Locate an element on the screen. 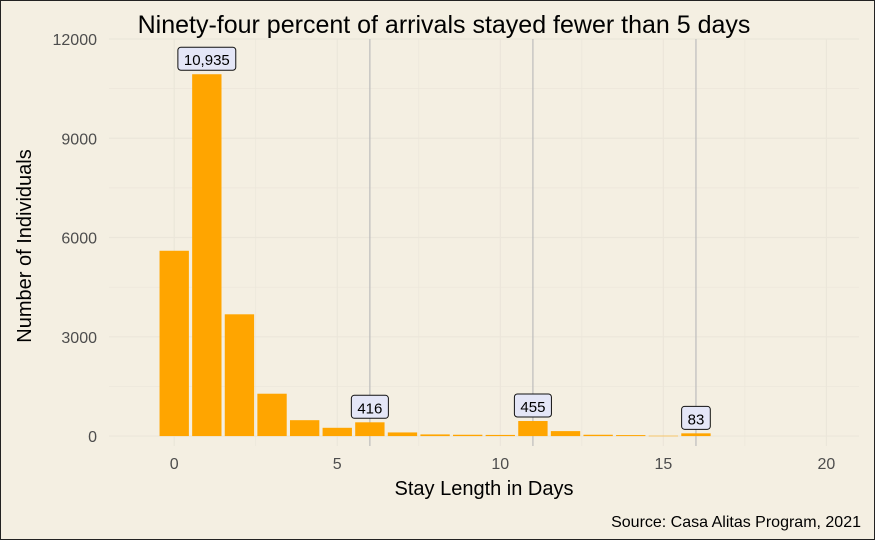 This screenshot has width=875, height=540. x-axis-ticks: 0 5 10 15 20 is located at coordinates (503, 464).